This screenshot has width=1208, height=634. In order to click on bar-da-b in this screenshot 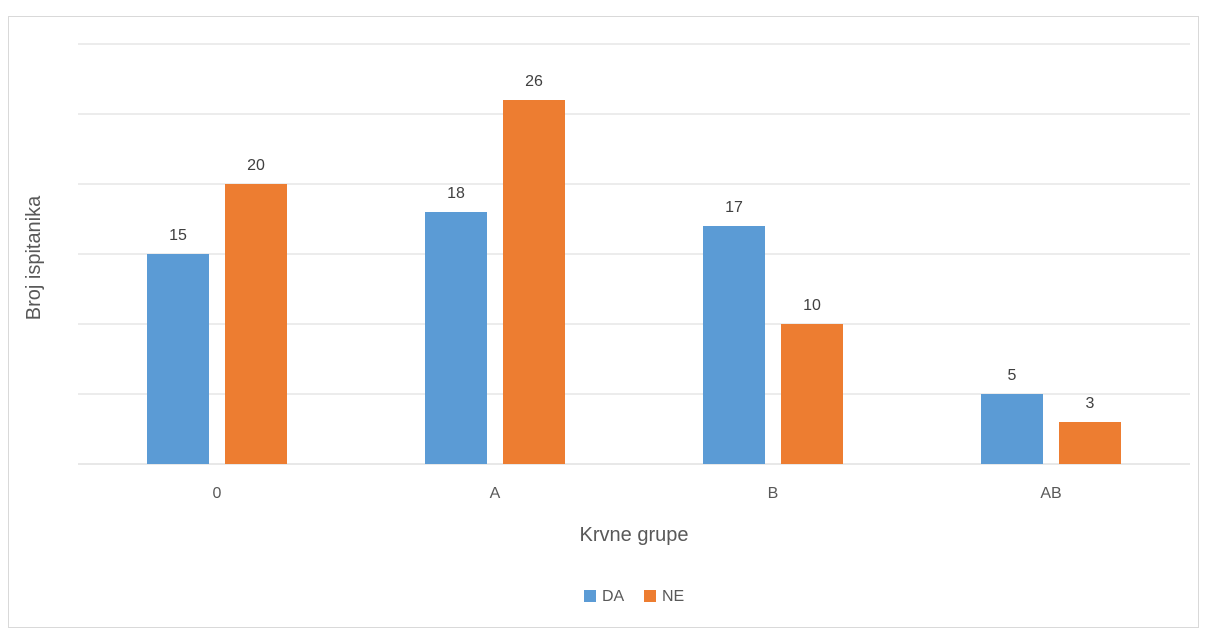, I will do `click(734, 345)`.